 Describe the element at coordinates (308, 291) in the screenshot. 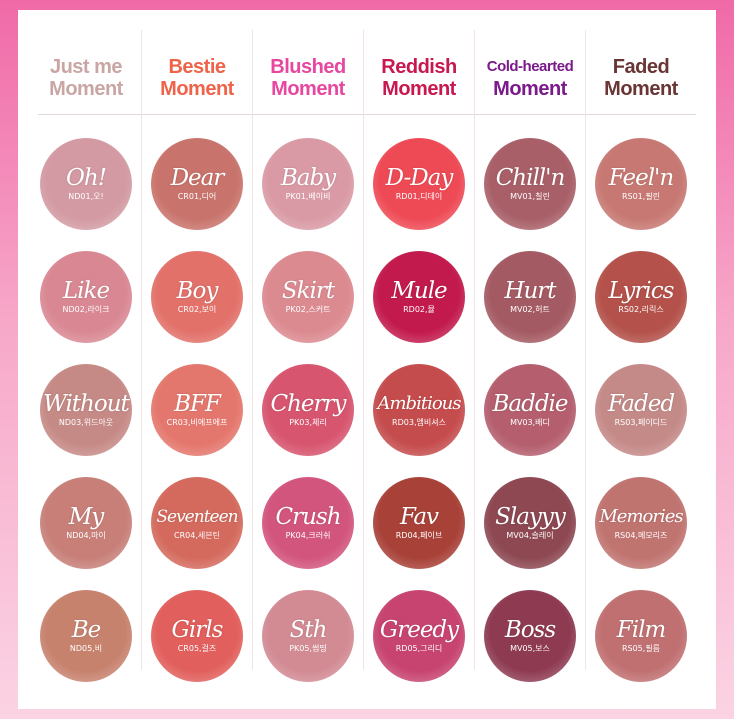

I see `swatch-name: Skirt` at that location.